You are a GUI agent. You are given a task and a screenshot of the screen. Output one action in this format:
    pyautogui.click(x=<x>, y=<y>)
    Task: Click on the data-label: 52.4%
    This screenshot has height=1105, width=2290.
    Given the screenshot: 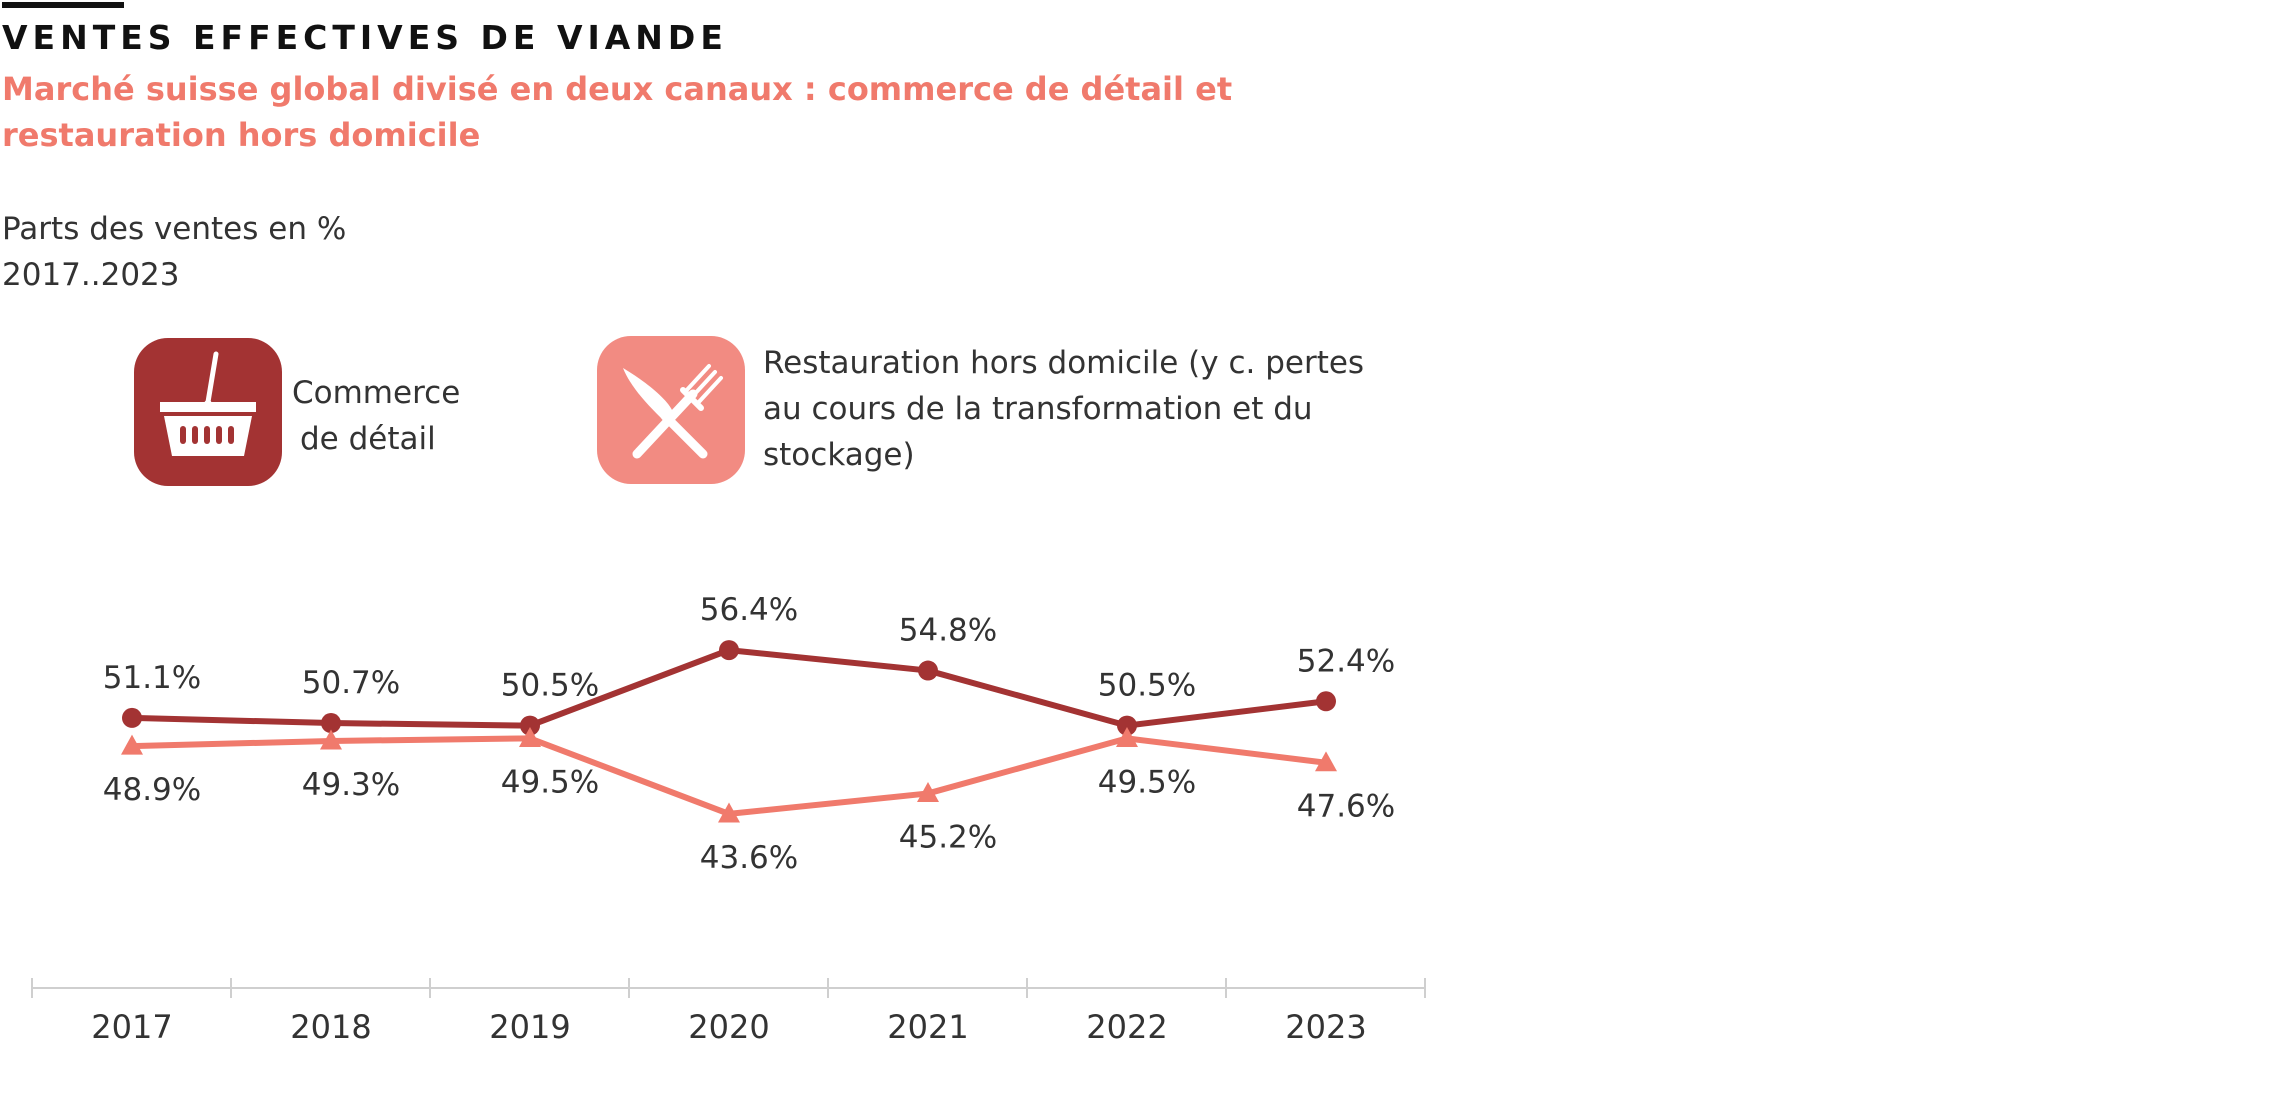 What is the action you would take?
    pyautogui.click(x=1346, y=661)
    